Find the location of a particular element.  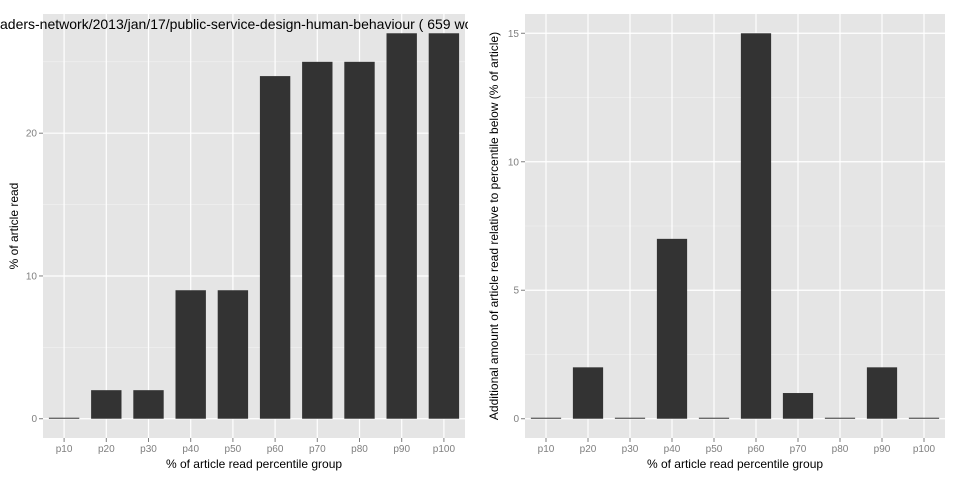

y-tick-label: 20 is located at coordinates (32, 134).